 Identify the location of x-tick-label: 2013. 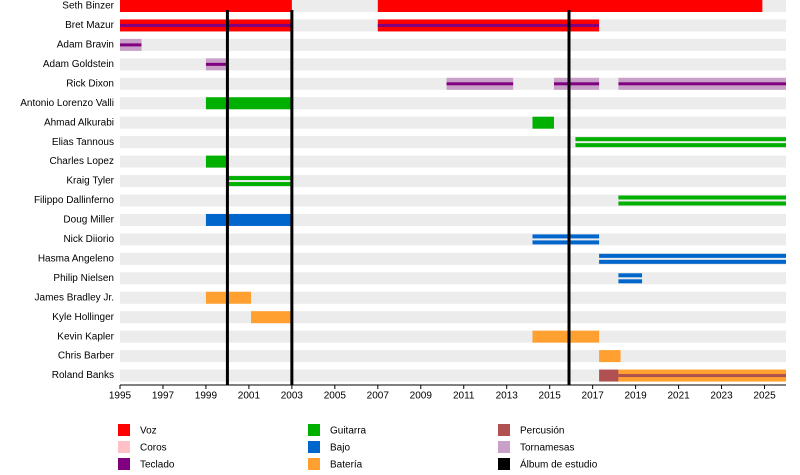
(507, 396).